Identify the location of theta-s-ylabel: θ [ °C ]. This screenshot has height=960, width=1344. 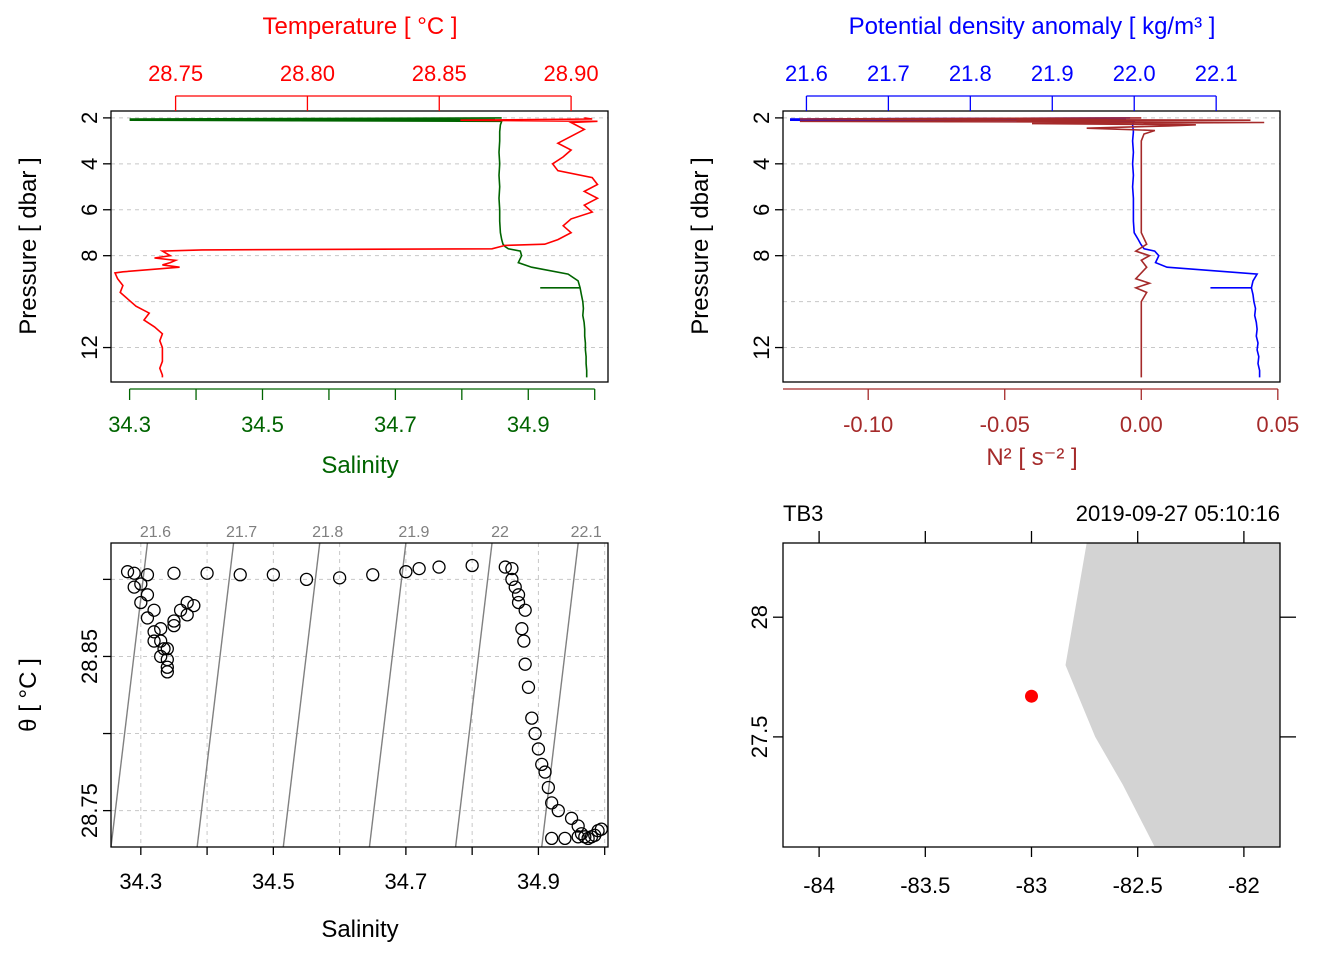
(28, 695).